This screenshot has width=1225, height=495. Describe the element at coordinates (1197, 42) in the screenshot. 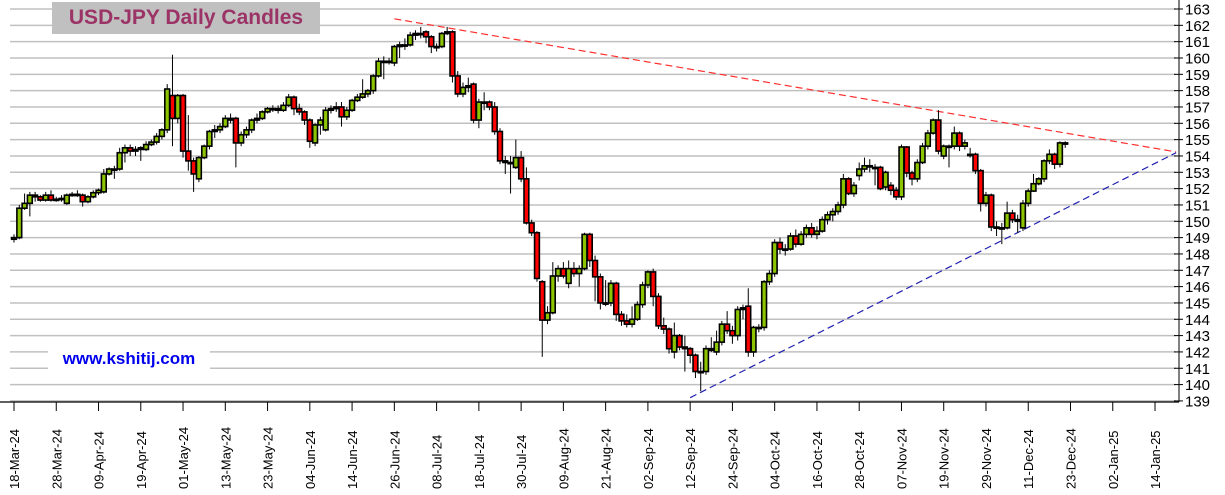

I see `y-tick-label: 161` at that location.